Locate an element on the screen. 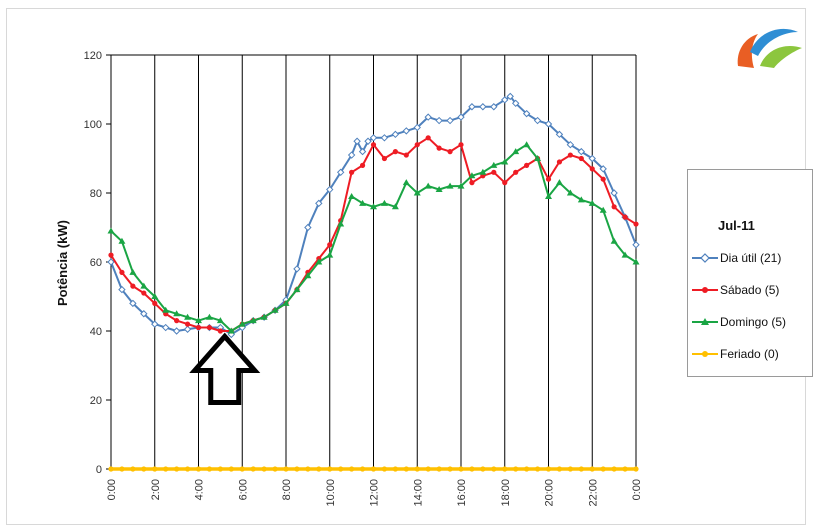 This screenshot has height=531, width=813. legend-item-dia-util: Dia útil (21) is located at coordinates (736, 258).